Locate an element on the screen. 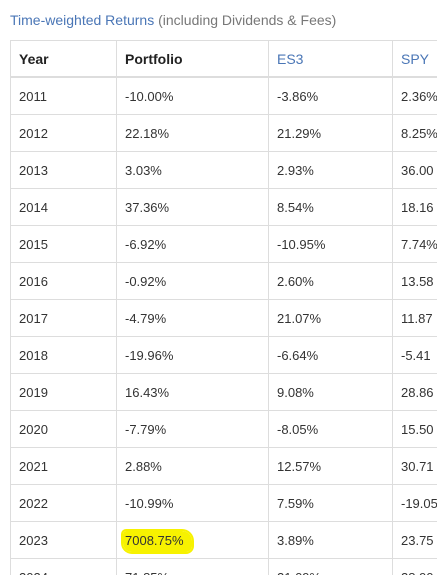 This screenshot has height=575, width=437. cell-year: 2013 is located at coordinates (63, 170).